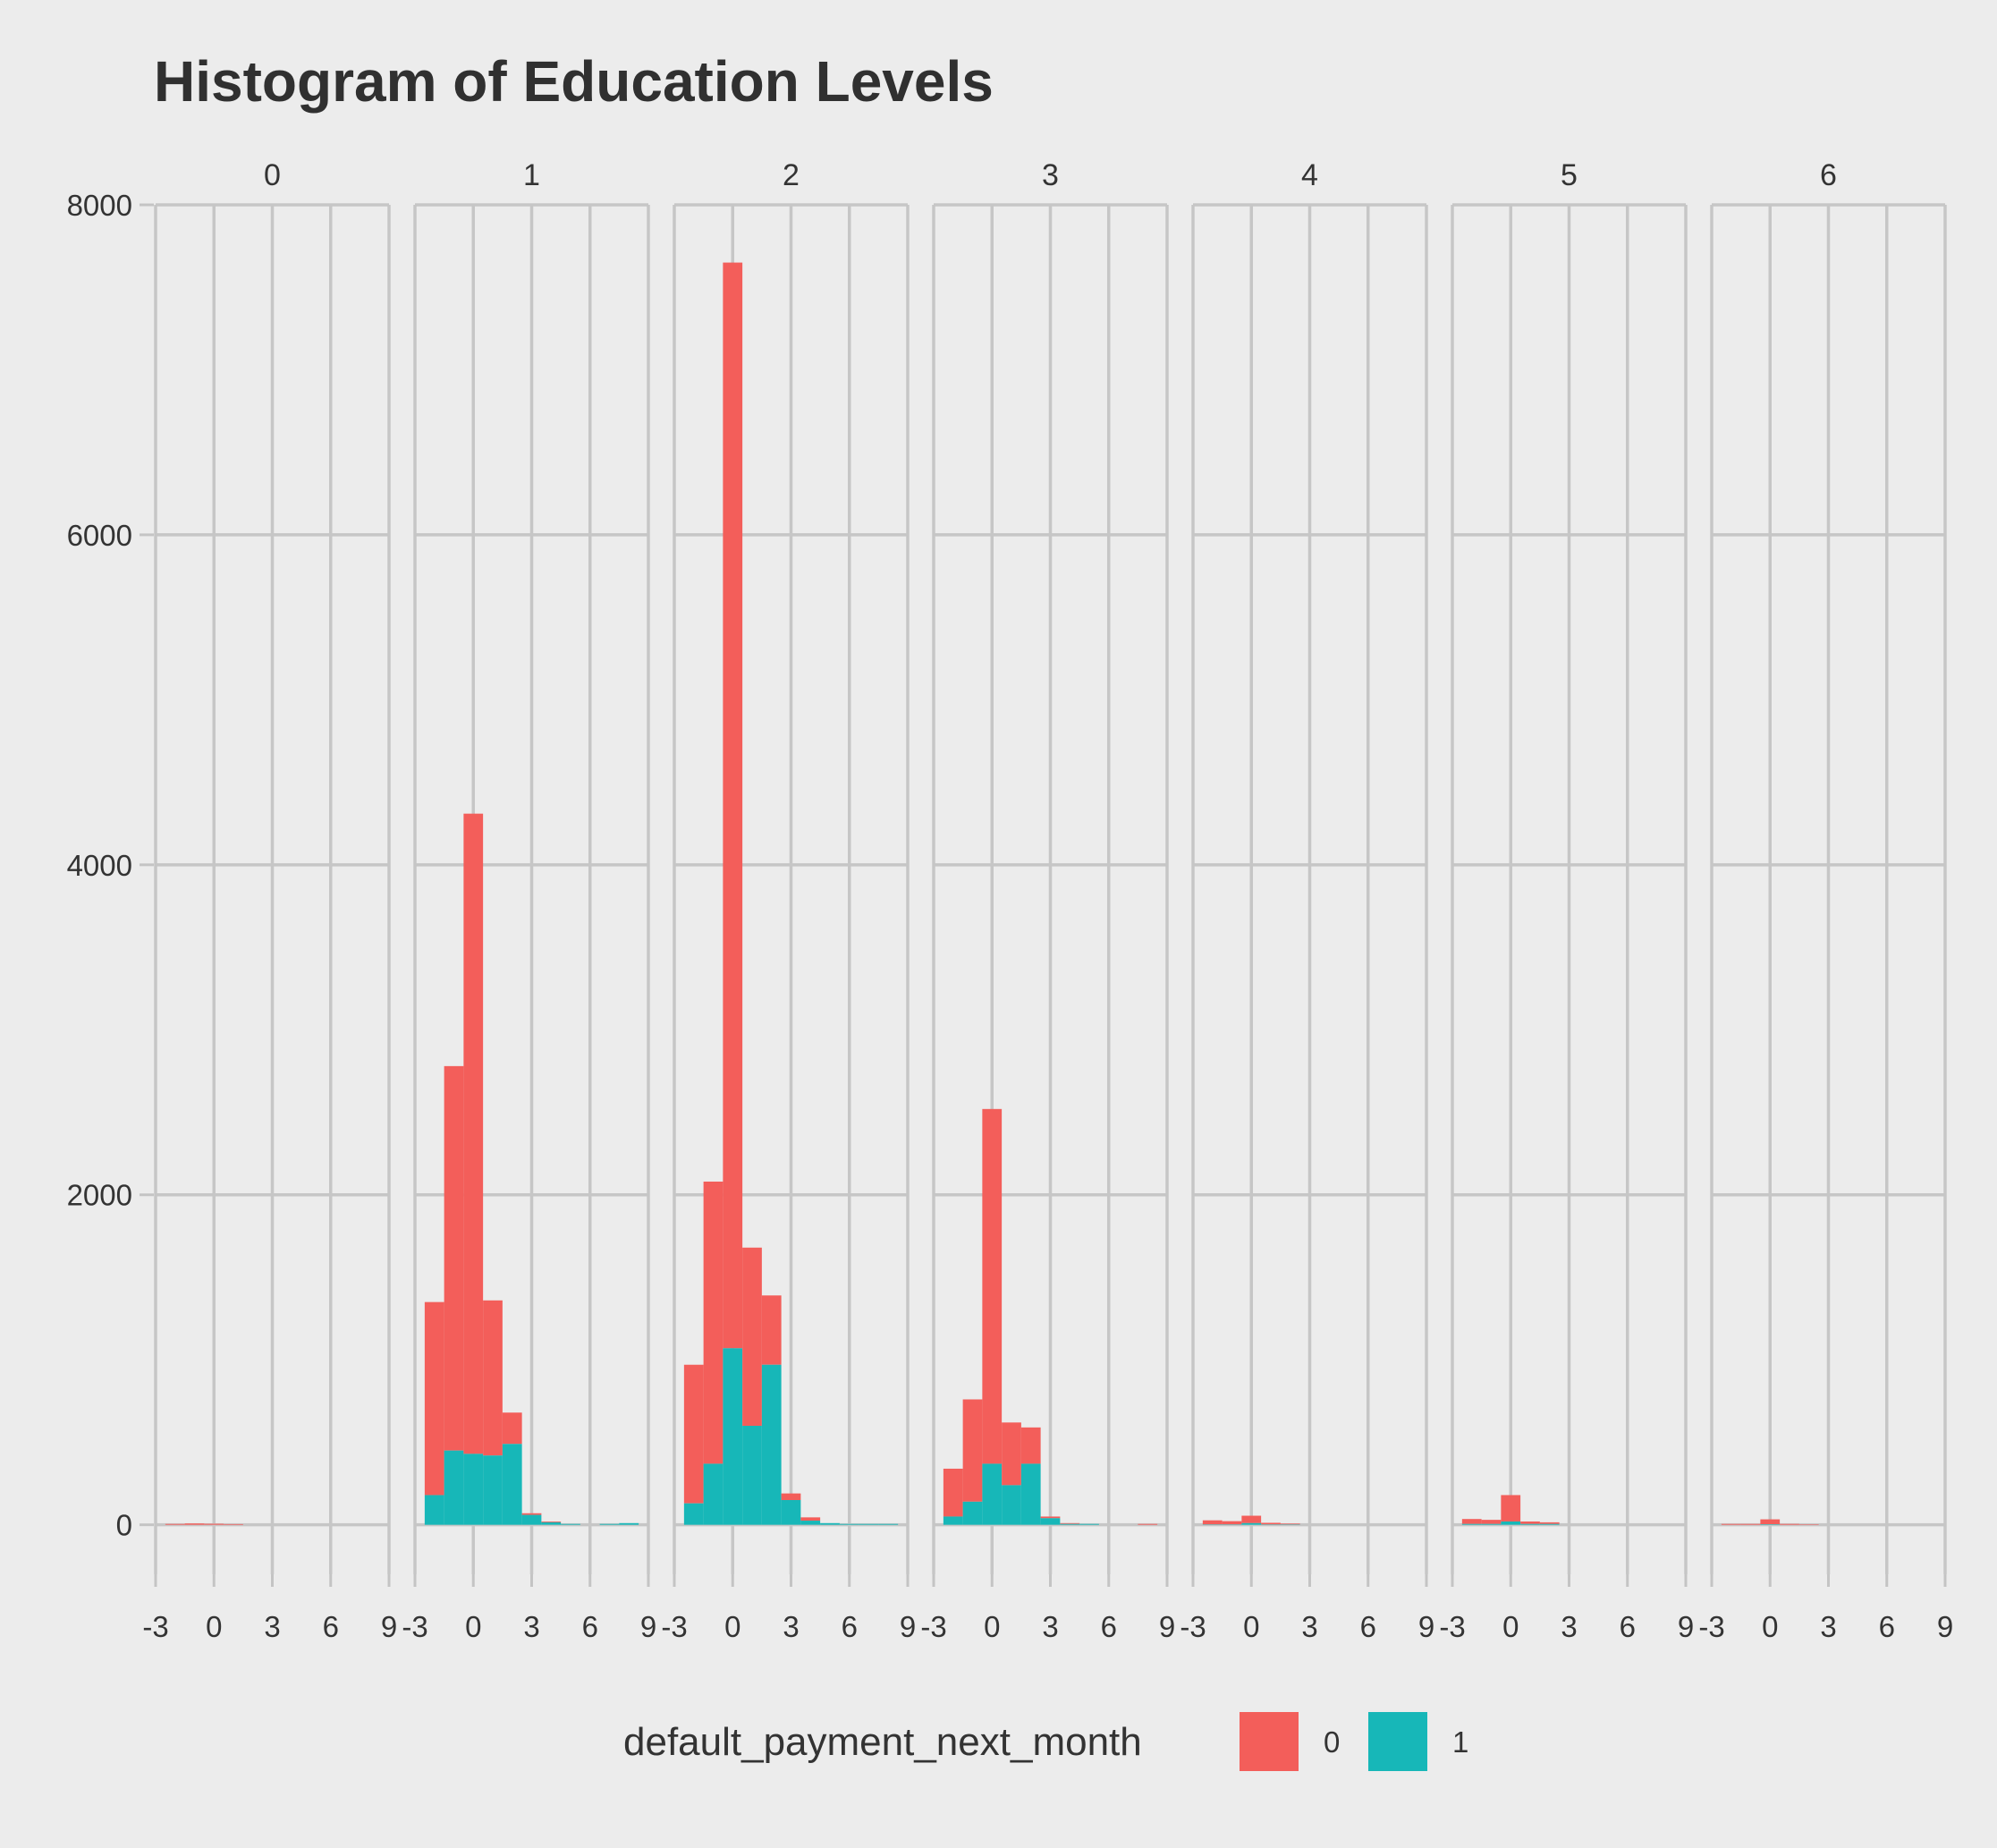 The height and width of the screenshot is (1848, 1997). What do you see at coordinates (531, 175) in the screenshot?
I see `facet-strip-label: 1` at bounding box center [531, 175].